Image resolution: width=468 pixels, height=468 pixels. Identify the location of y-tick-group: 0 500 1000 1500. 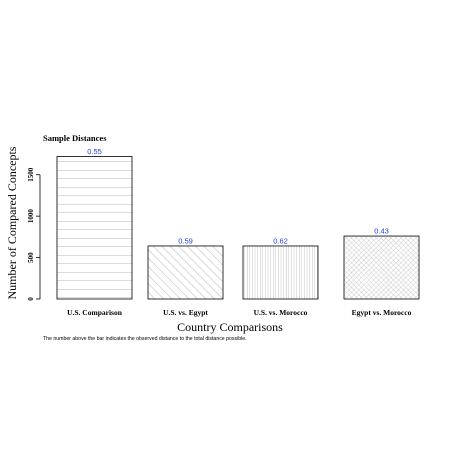
(33, 234).